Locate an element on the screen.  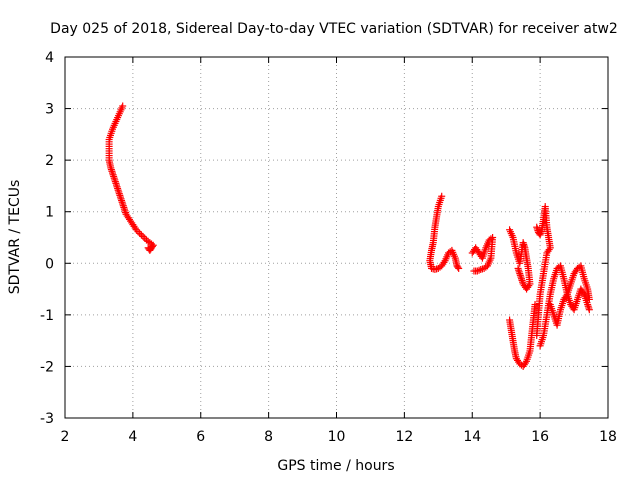
x-tick-label: 6 is located at coordinates (200, 437).